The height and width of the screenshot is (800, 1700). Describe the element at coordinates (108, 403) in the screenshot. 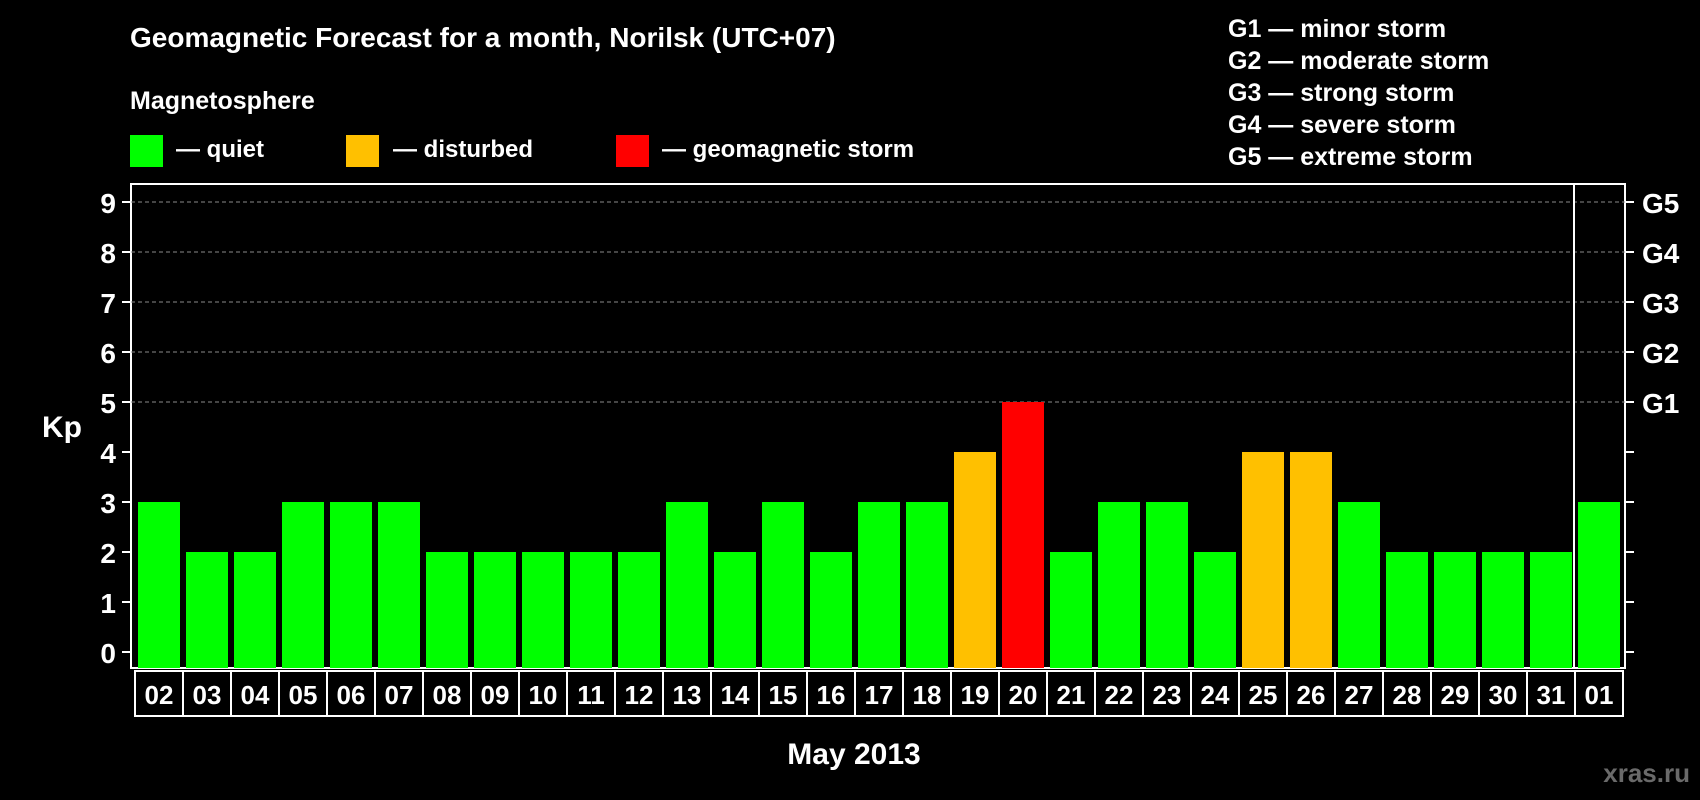

I see `y-tick-label-5: 5` at that location.